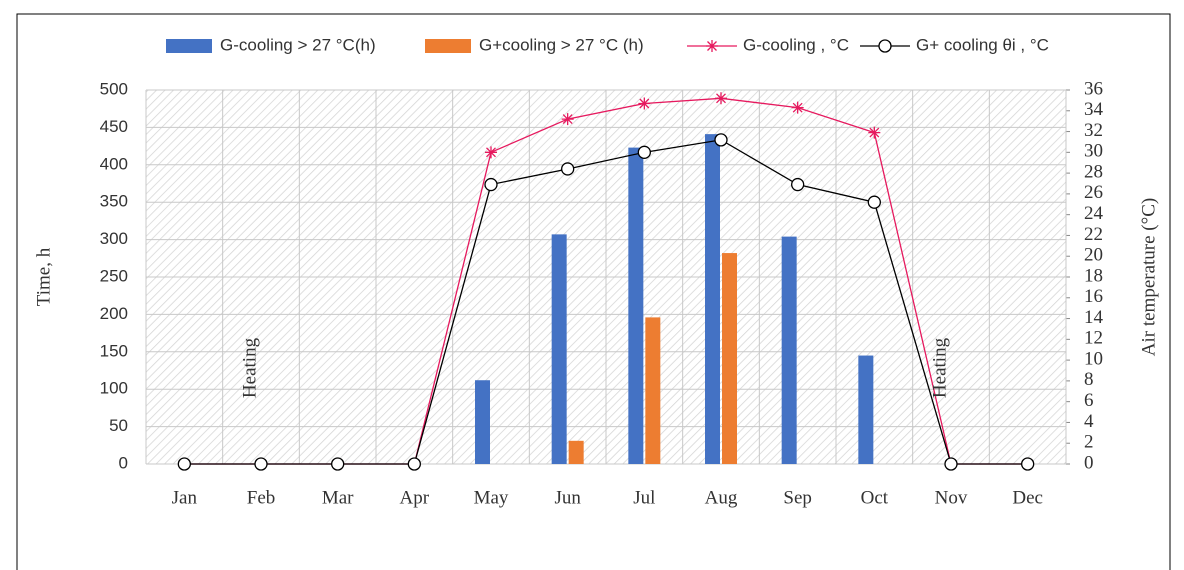 This screenshot has height=570, width=1184. Describe the element at coordinates (644, 497) in the screenshot. I see `x-tick-label: Jul` at that location.